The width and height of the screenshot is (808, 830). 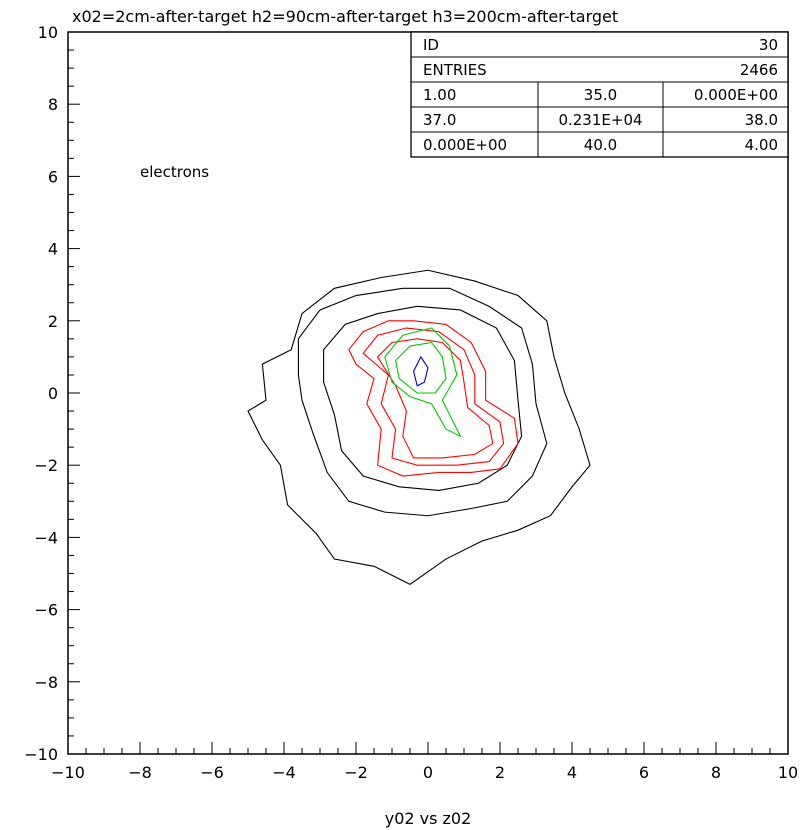 I want to click on stats-cell: 0.231E+04, so click(x=600, y=120).